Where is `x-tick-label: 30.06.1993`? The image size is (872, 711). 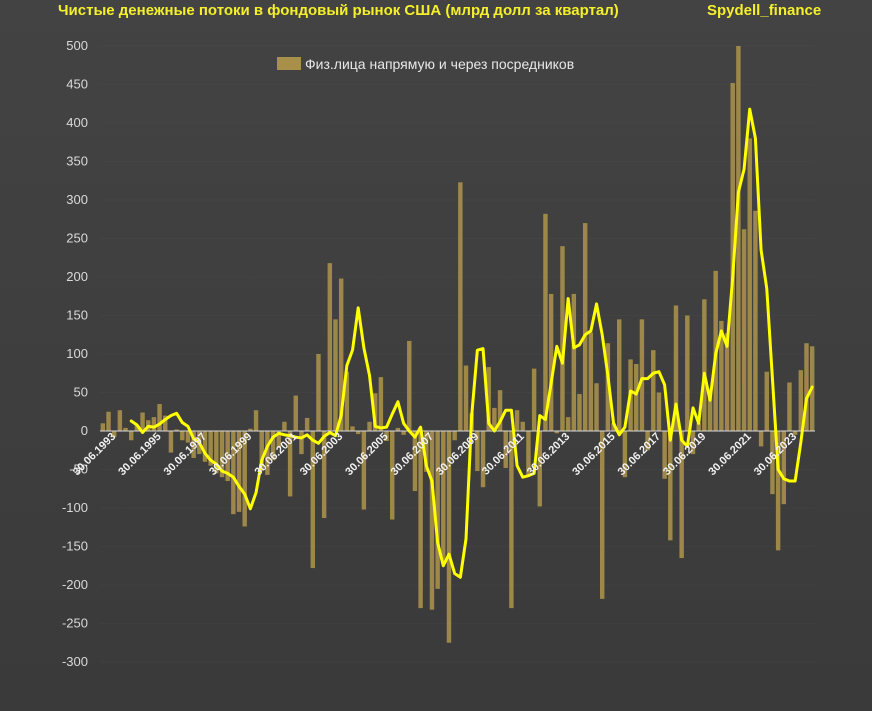
x-tick-label: 30.06.1993 is located at coordinates (94, 454).